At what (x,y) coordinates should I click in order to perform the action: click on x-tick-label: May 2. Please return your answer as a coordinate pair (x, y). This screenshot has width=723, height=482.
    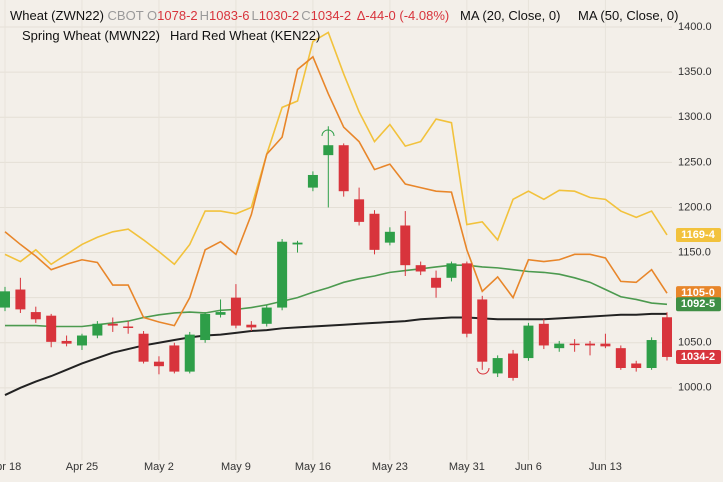
    Looking at the image, I should click on (159, 467).